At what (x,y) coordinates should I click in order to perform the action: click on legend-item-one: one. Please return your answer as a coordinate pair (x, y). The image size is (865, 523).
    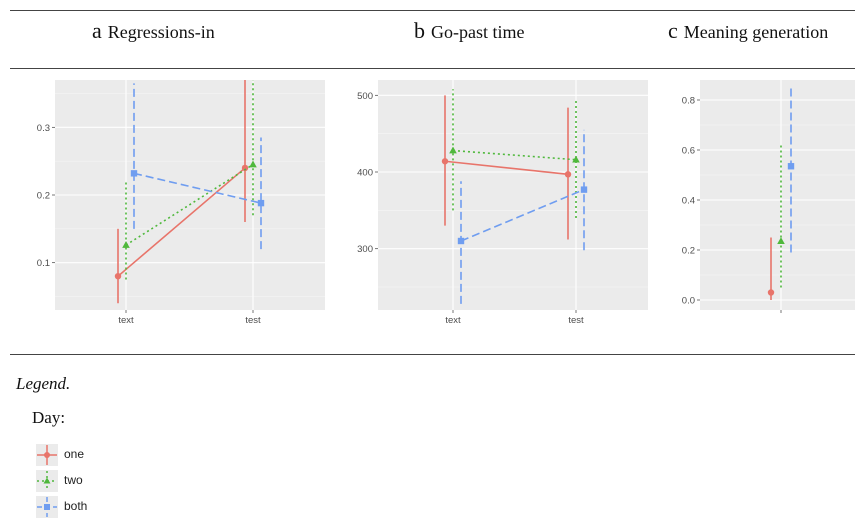
    Looking at the image, I should click on (96, 455).